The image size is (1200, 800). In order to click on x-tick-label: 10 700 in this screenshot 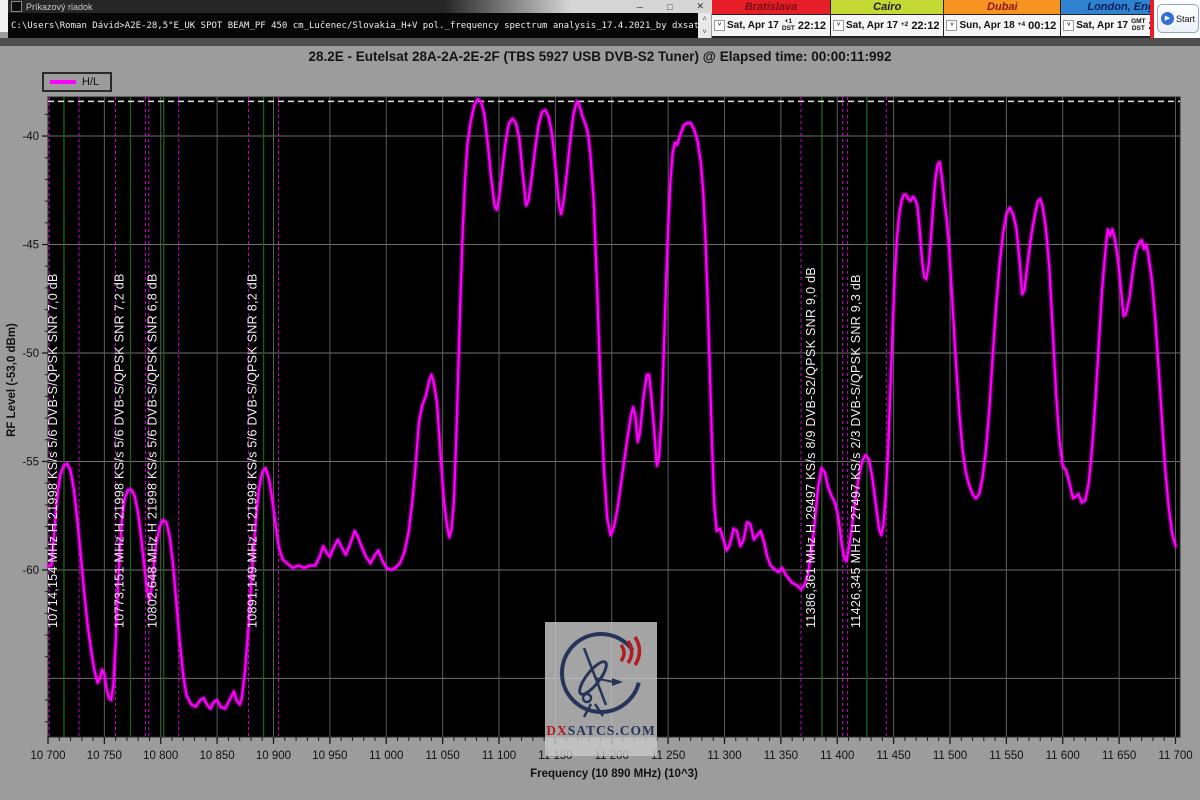, I will do `click(47, 756)`.